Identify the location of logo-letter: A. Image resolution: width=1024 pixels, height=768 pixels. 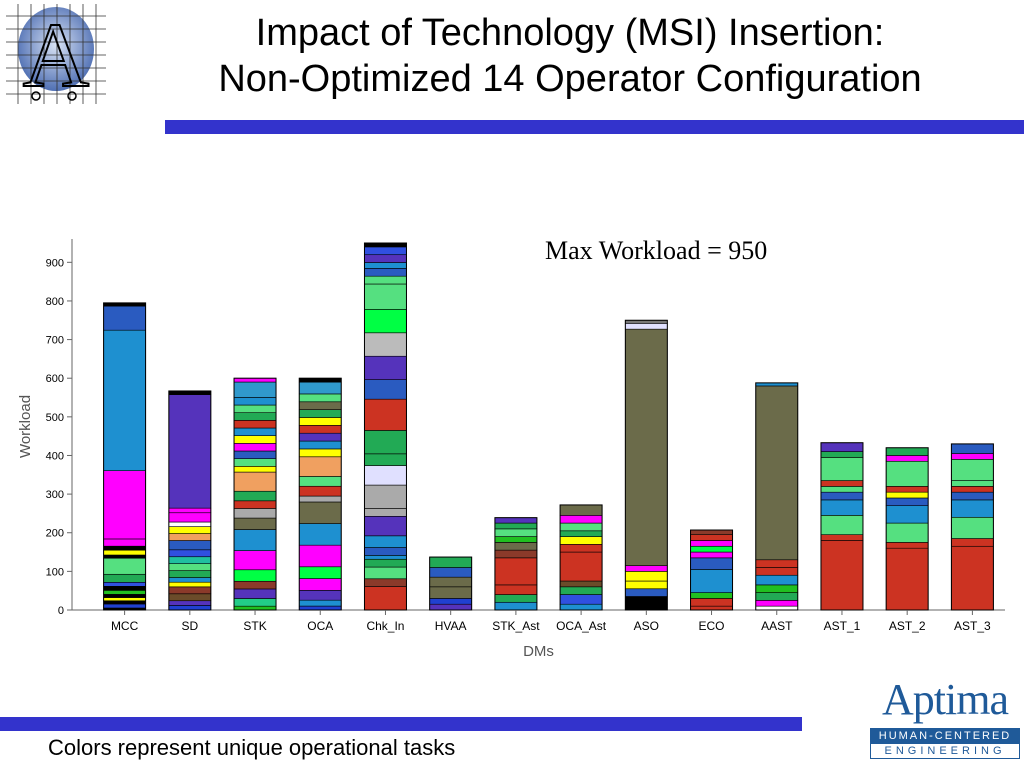
(56, 54).